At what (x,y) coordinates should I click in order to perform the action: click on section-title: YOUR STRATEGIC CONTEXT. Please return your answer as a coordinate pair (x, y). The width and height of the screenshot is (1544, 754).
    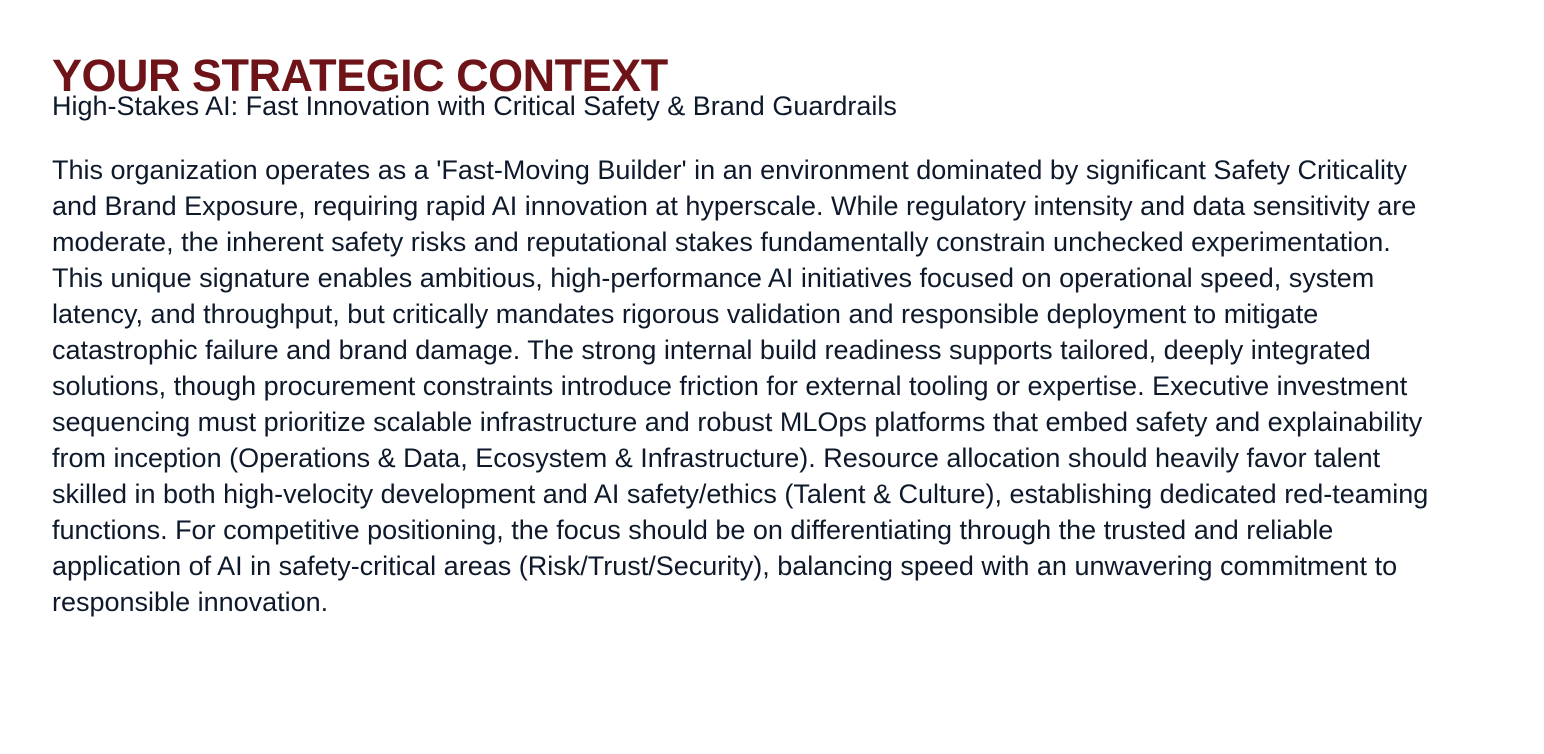
    Looking at the image, I should click on (360, 75).